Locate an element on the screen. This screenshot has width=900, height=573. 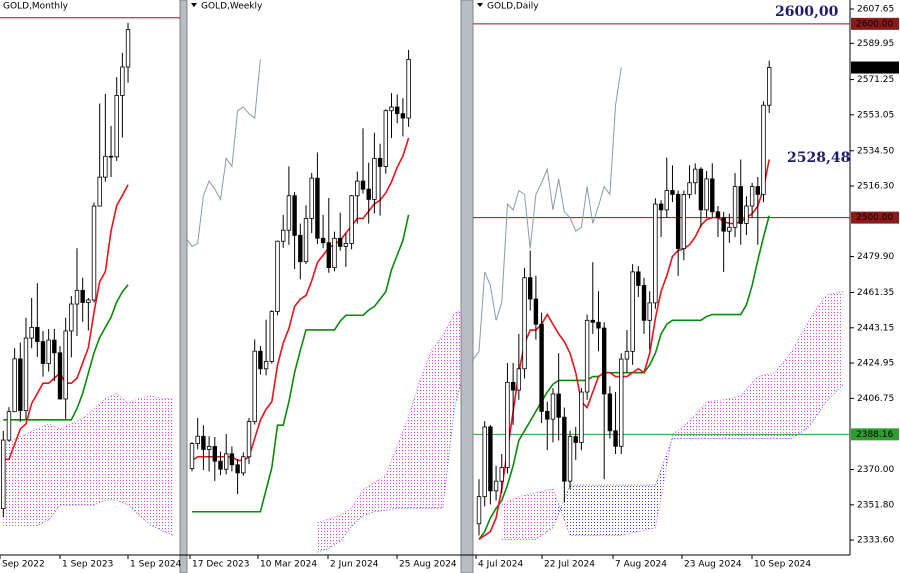
price-tick-label: 2534.50 is located at coordinates (875, 151).